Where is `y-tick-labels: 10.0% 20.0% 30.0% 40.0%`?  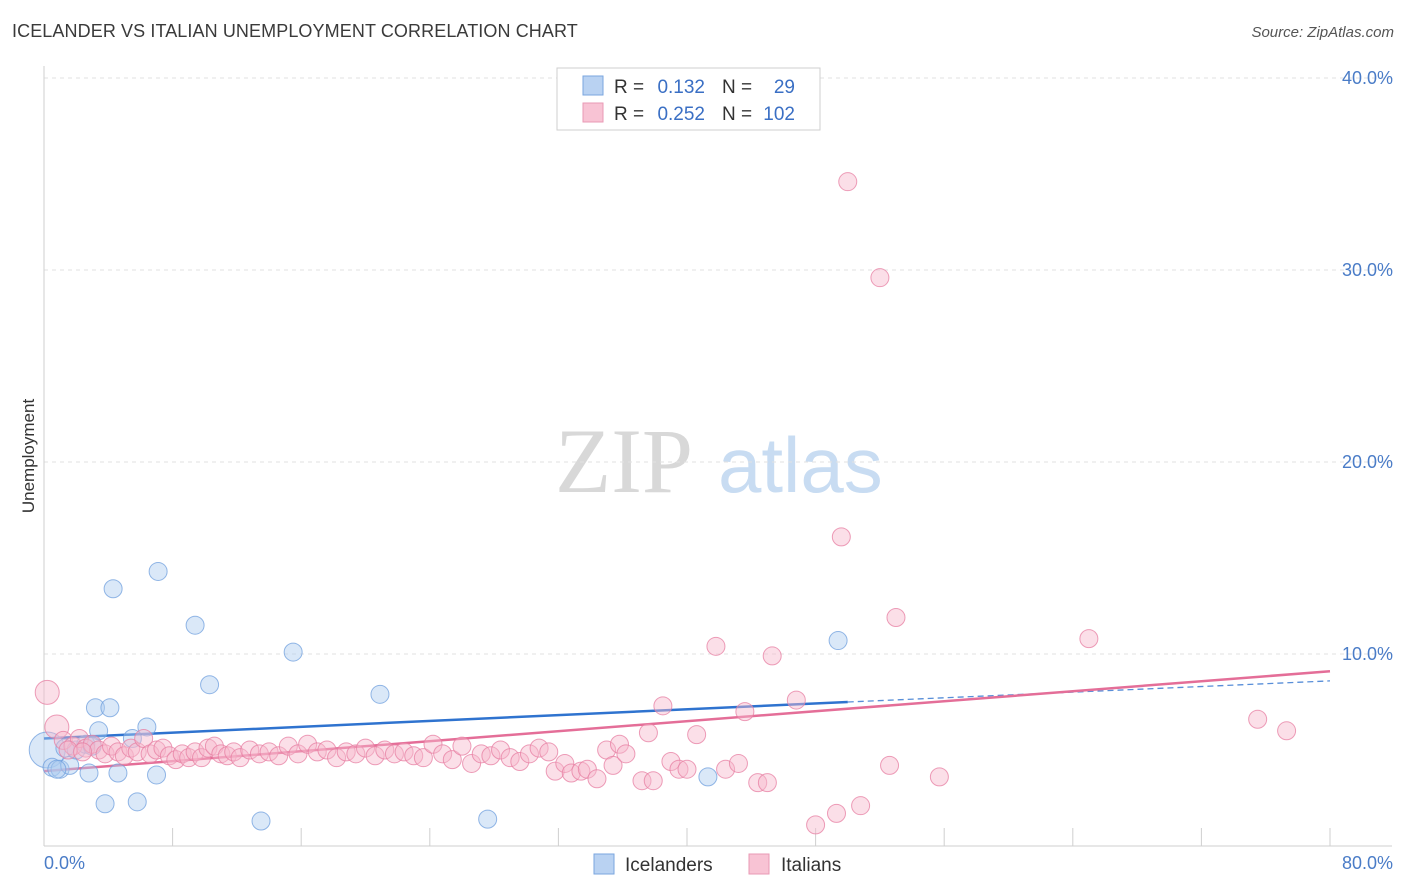
y-tick-labels: 10.0% 20.0% 30.0% 40.0% is located at coordinates (1367, 366).